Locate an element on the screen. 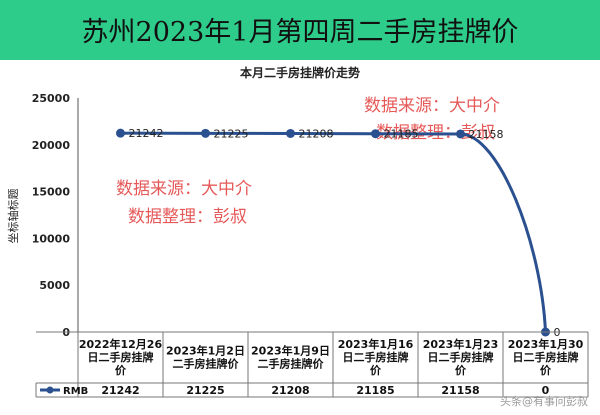  table-value-cell: 21158 is located at coordinates (460, 390).